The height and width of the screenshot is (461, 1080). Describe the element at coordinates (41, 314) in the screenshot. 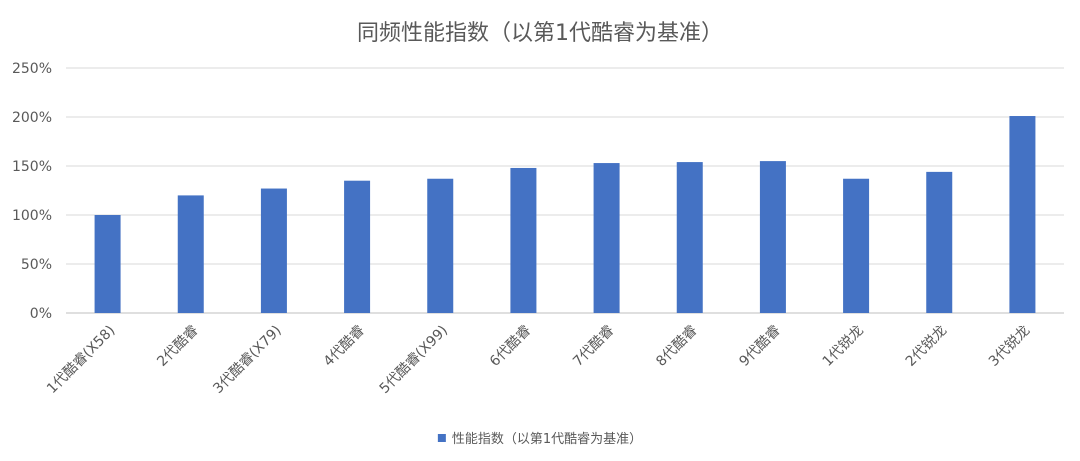

I see `y-tick-label: 0%` at that location.